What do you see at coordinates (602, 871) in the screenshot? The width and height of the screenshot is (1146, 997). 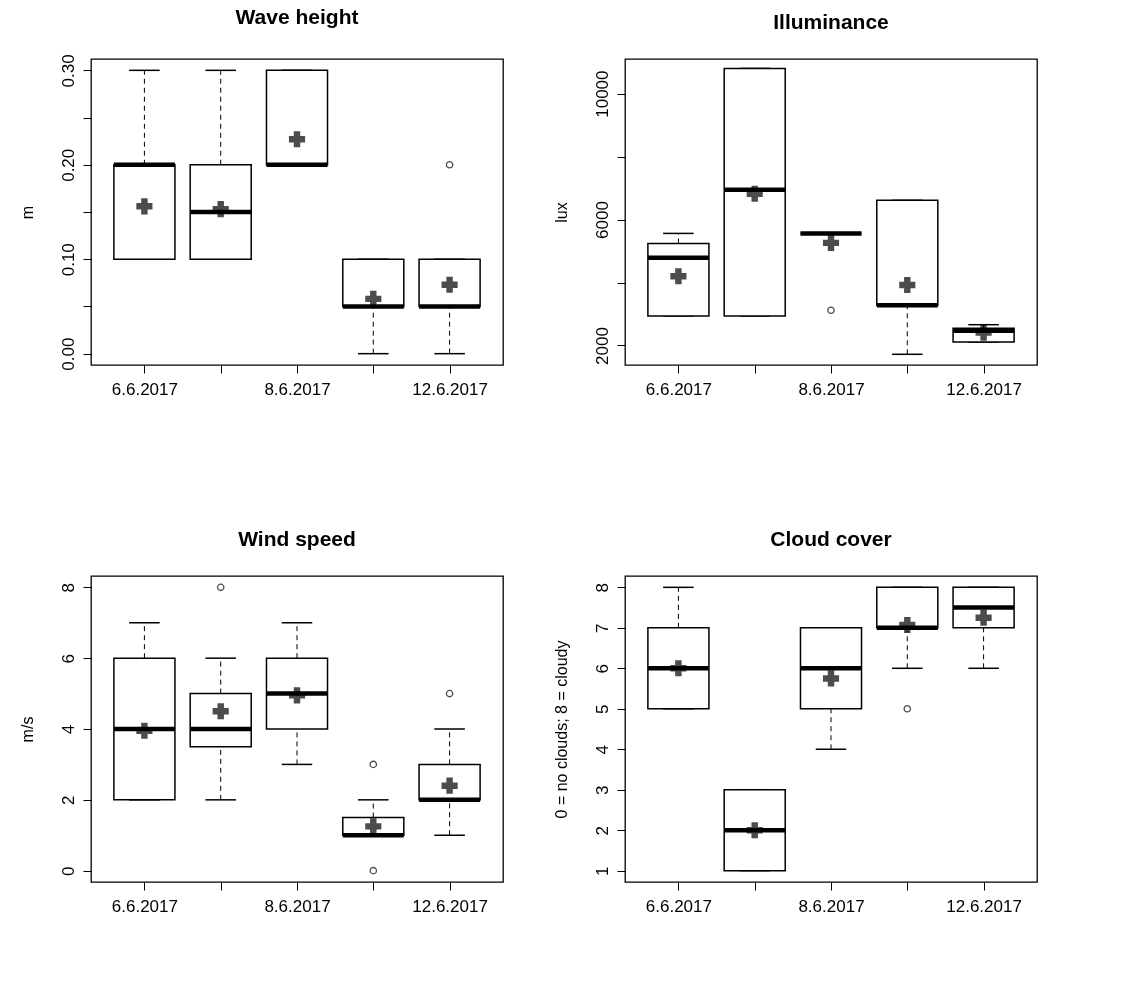 I see `y-tick-label: 1` at bounding box center [602, 871].